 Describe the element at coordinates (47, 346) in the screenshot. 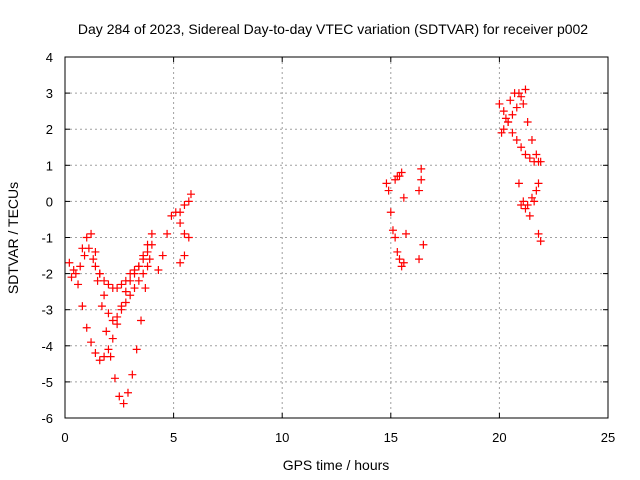

I see `y-tick-label: -4` at that location.